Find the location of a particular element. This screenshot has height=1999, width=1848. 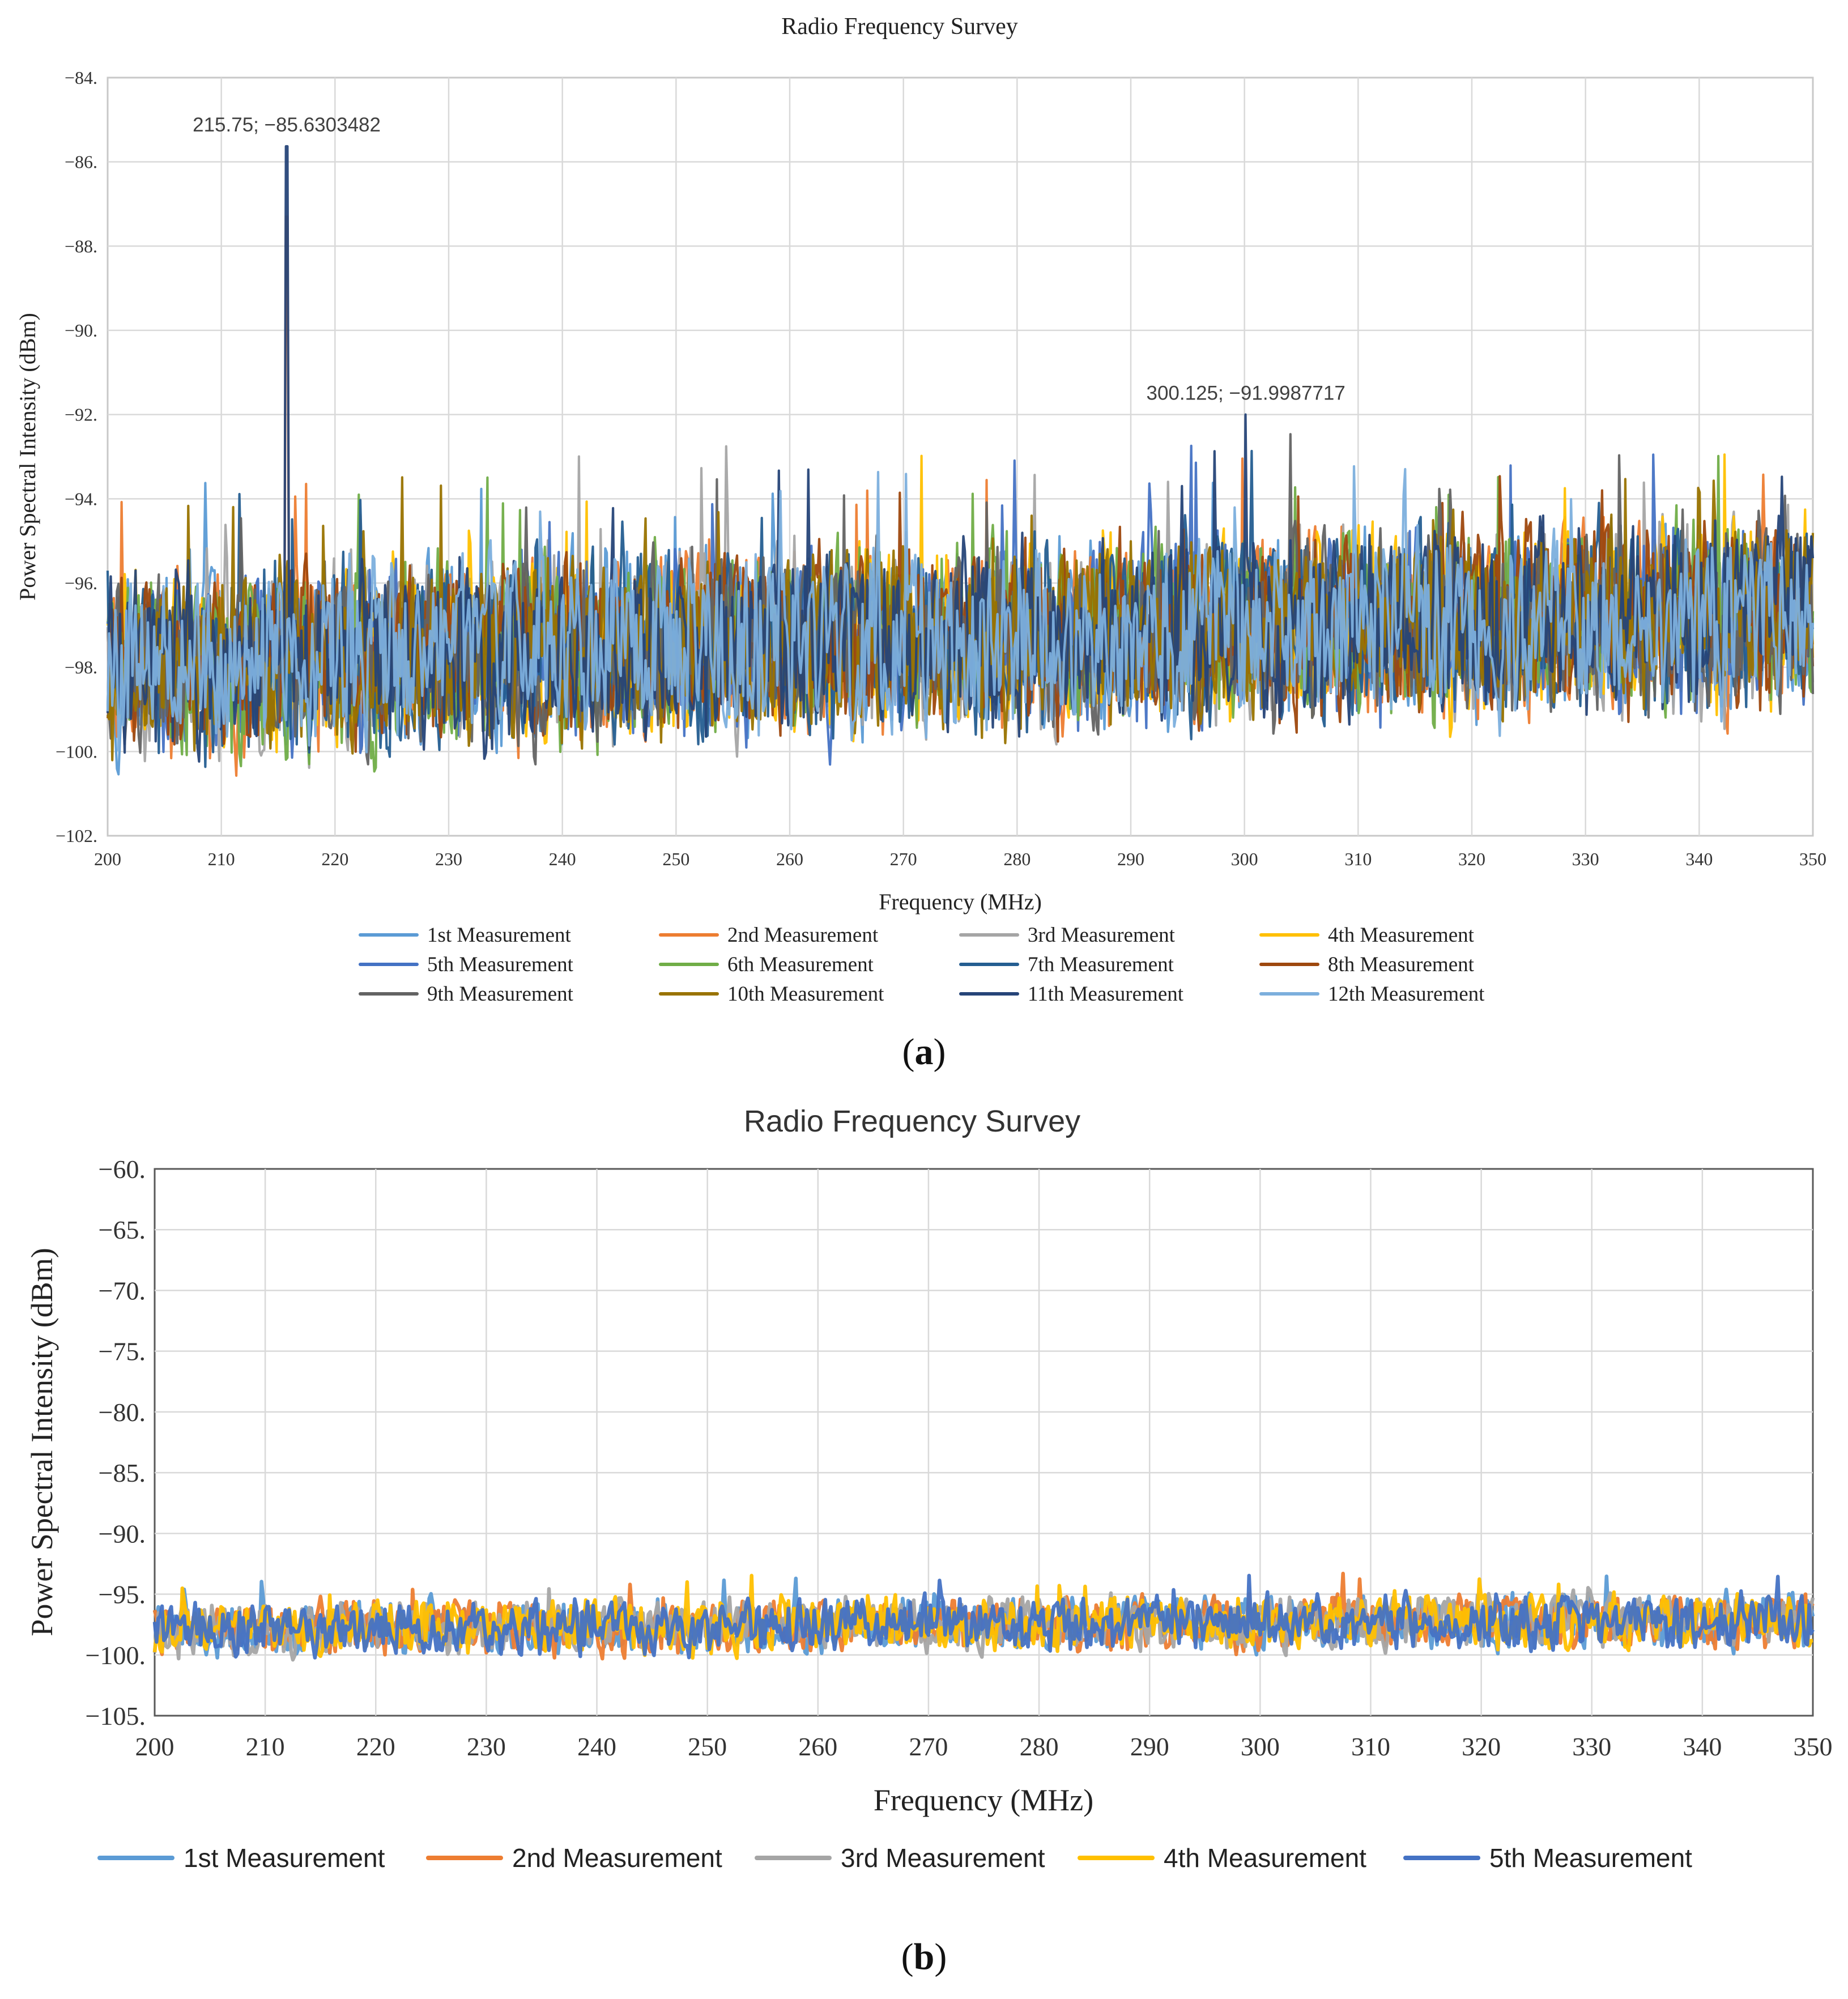

chart-b-legend-item: 1st Measurement is located at coordinates (241, 1858).